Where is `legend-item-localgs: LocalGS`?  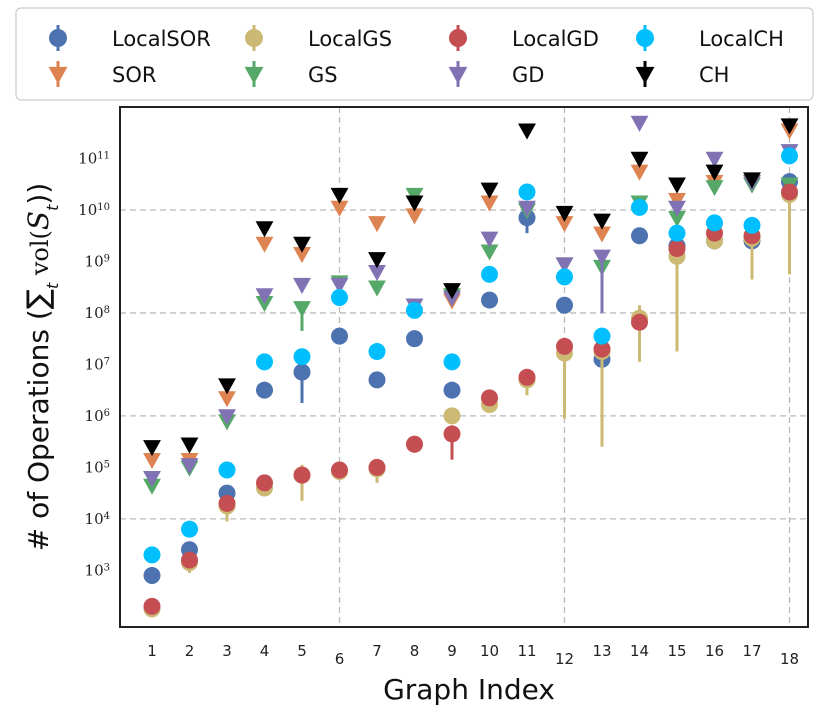 legend-item-localgs: LocalGS is located at coordinates (318, 38).